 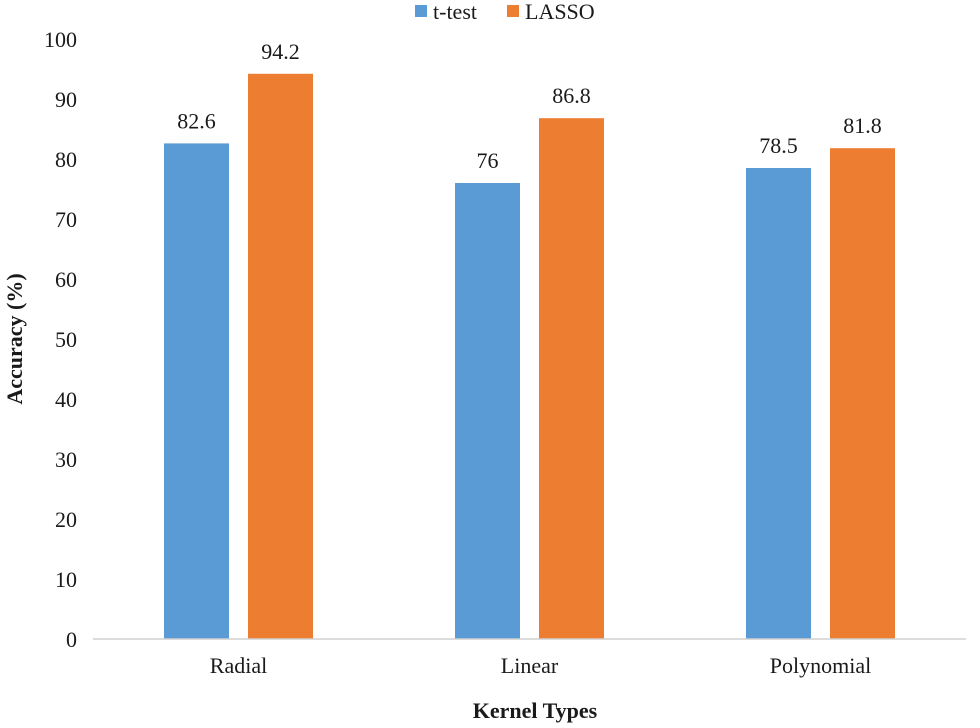 What do you see at coordinates (487, 411) in the screenshot?
I see `bar-t-test-linear` at bounding box center [487, 411].